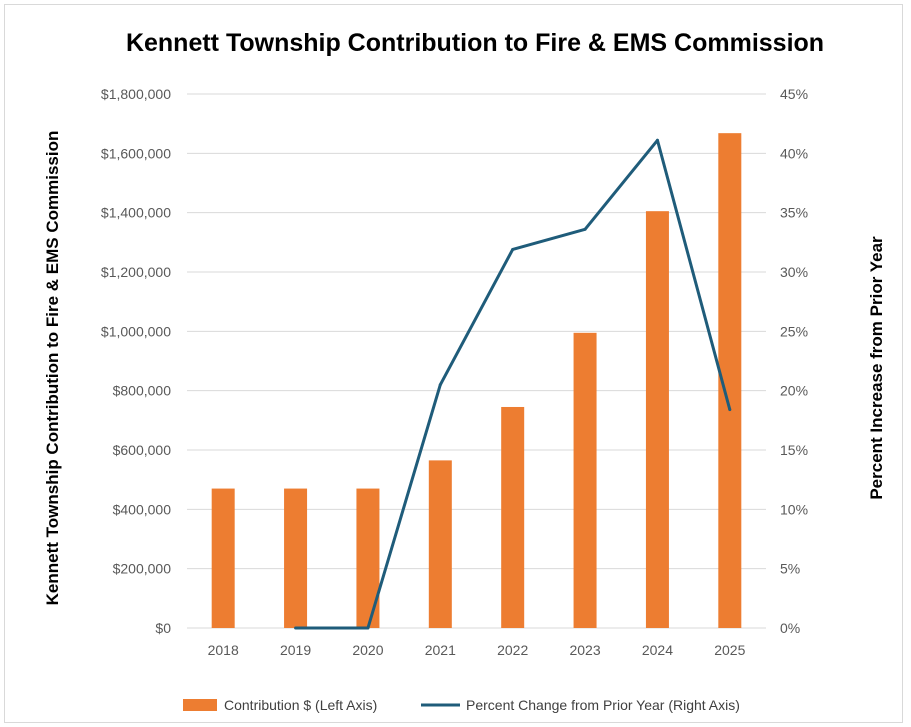 This screenshot has height=727, width=911. Describe the element at coordinates (142, 391) in the screenshot. I see `left-axis-tick-label: $800,000` at that location.